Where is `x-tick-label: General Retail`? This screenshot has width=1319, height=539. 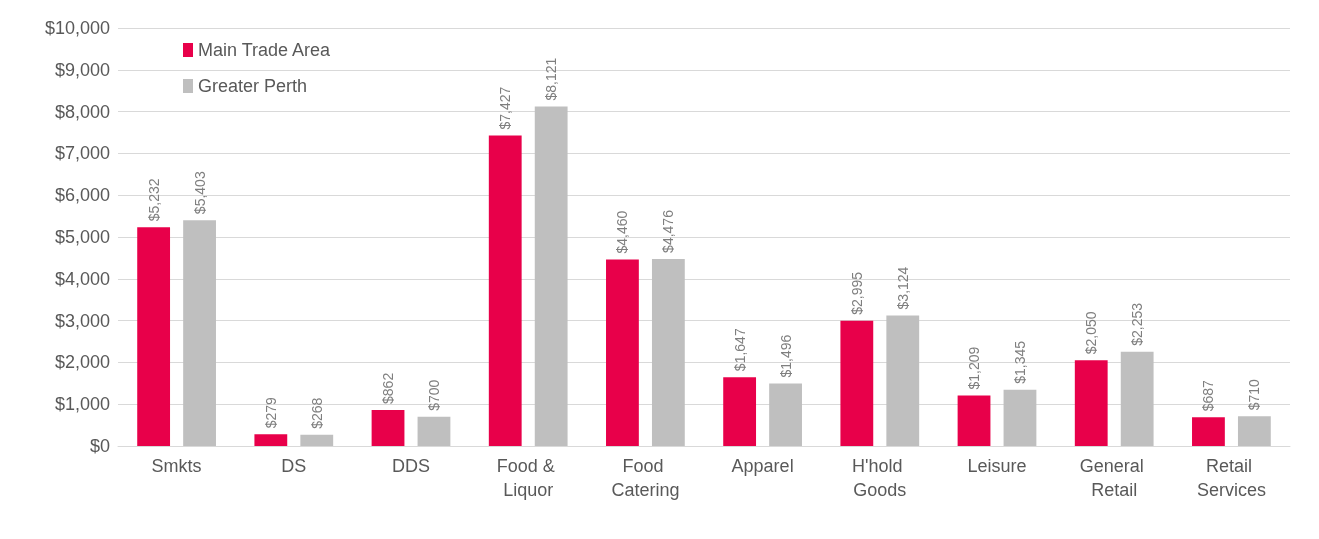 x-tick-label: General Retail is located at coordinates (1114, 478).